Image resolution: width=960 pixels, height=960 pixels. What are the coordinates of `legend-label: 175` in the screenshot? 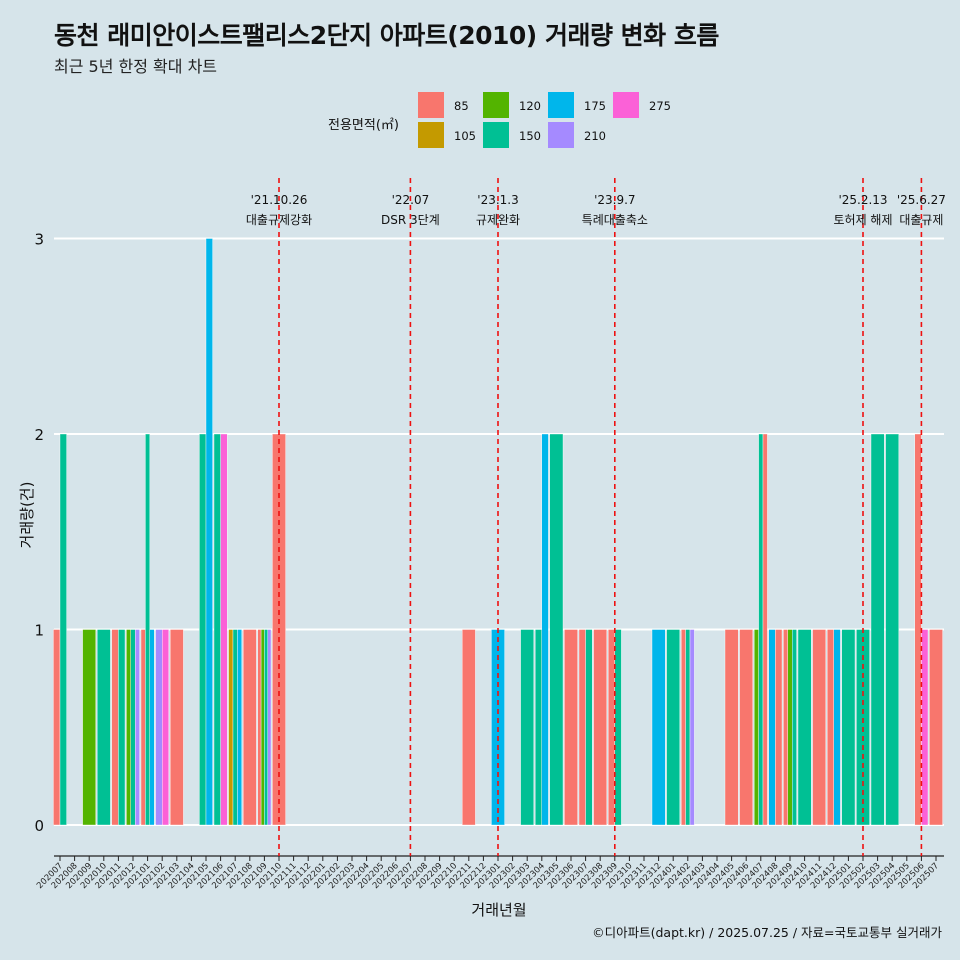 It's located at (595, 106).